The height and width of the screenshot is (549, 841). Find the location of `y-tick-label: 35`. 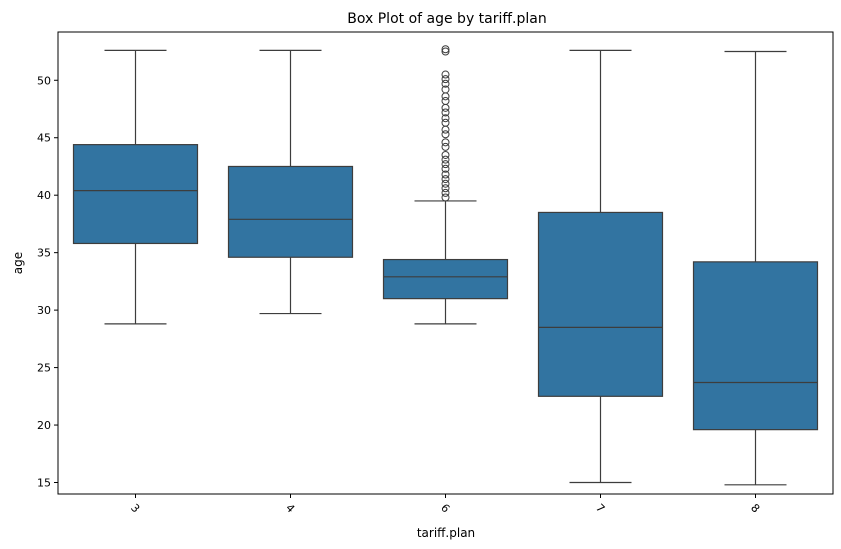

y-tick-label: 35 is located at coordinates (44, 253).